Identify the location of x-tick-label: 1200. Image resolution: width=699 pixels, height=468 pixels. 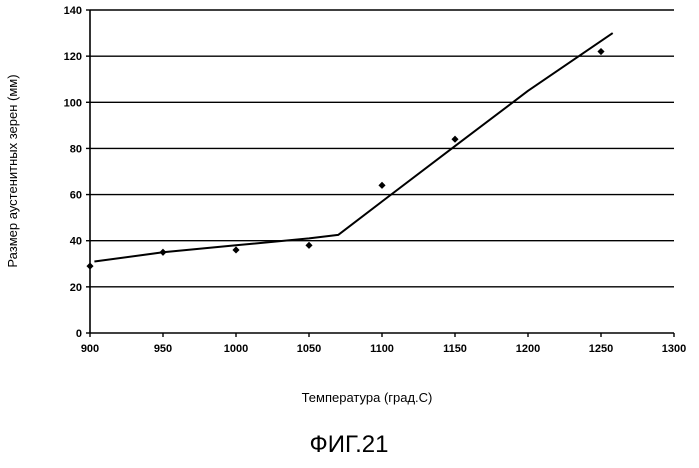
(528, 349).